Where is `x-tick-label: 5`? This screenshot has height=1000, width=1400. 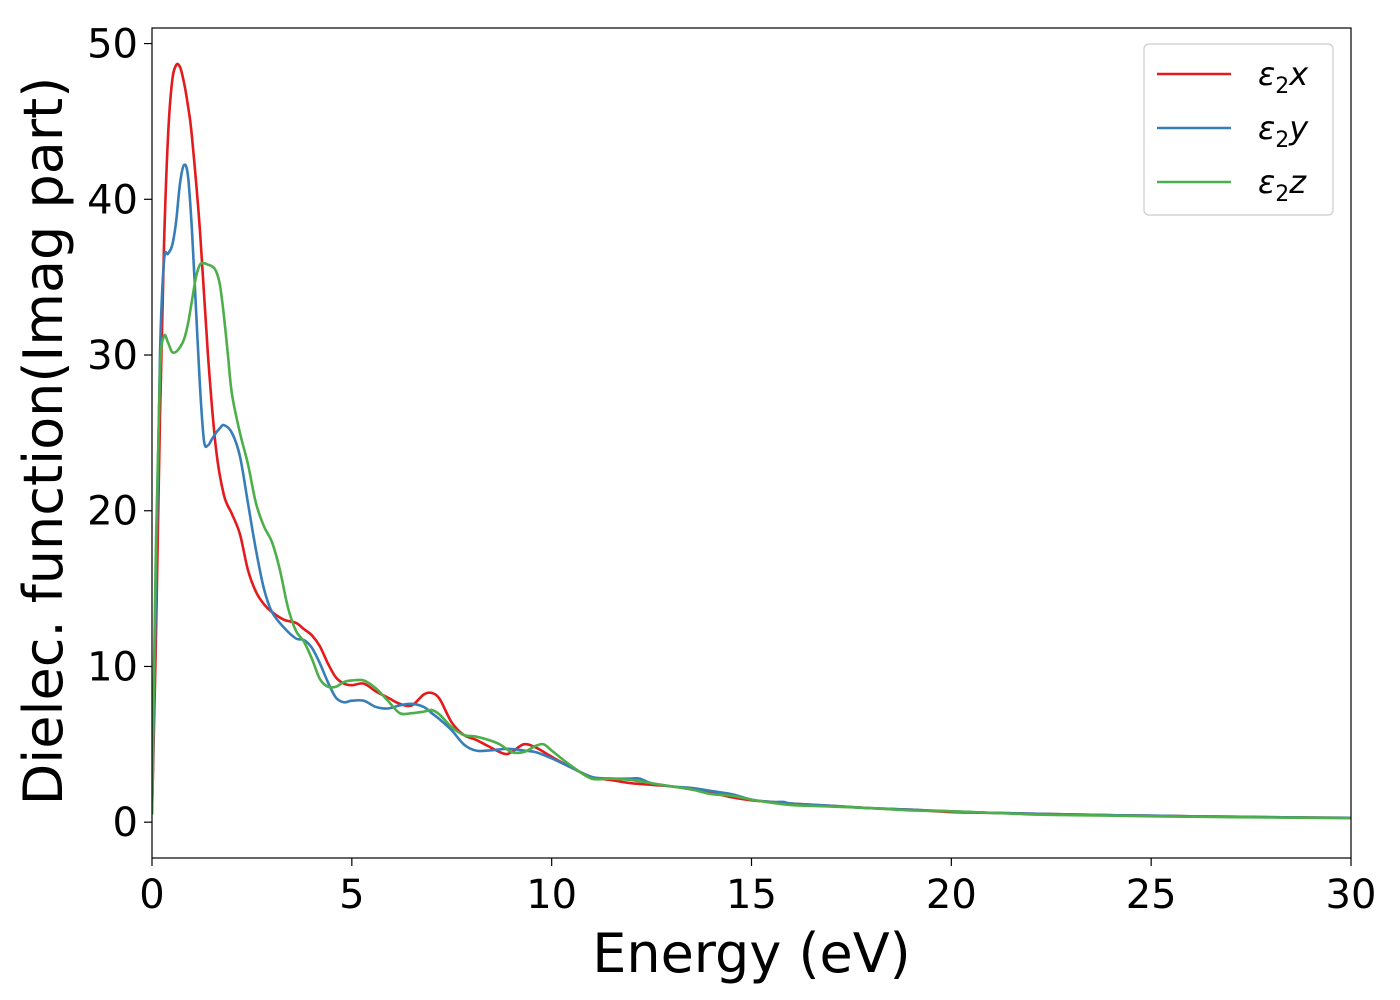 x-tick-label: 5 is located at coordinates (351, 895).